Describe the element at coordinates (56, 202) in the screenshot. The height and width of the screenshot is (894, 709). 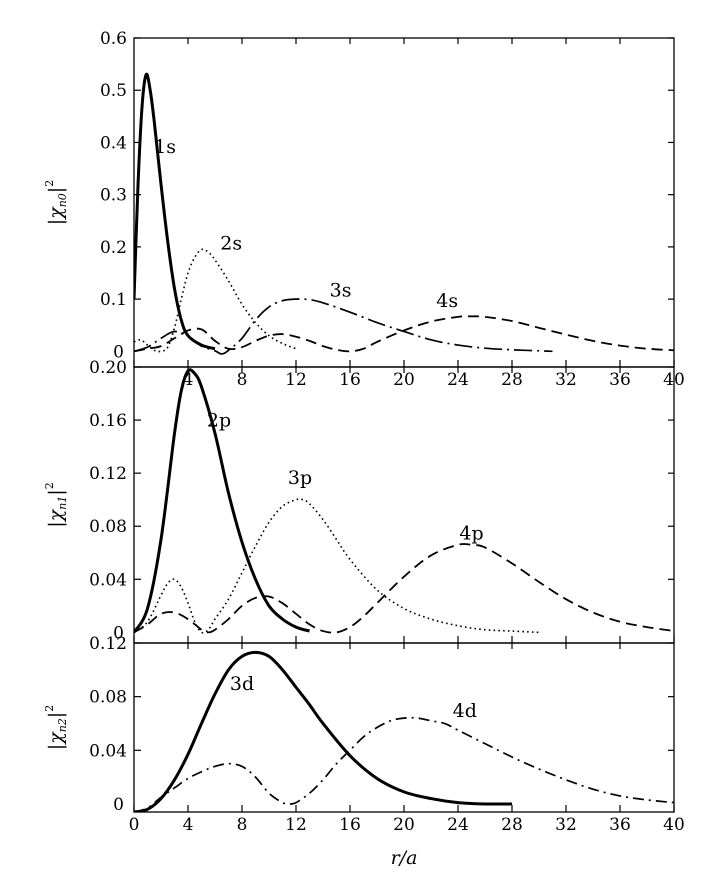
I see `y-axis-label: |χn0|2` at that location.